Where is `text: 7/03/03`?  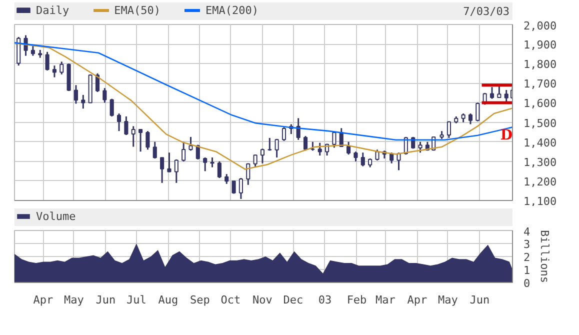 text: 7/03/03 is located at coordinates (486, 11).